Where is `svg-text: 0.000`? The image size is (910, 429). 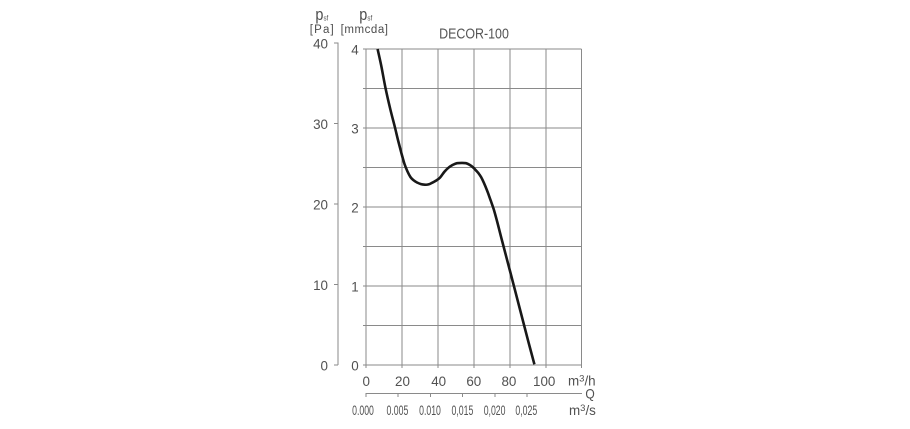
svg-text: 0.000 is located at coordinates (363, 411).